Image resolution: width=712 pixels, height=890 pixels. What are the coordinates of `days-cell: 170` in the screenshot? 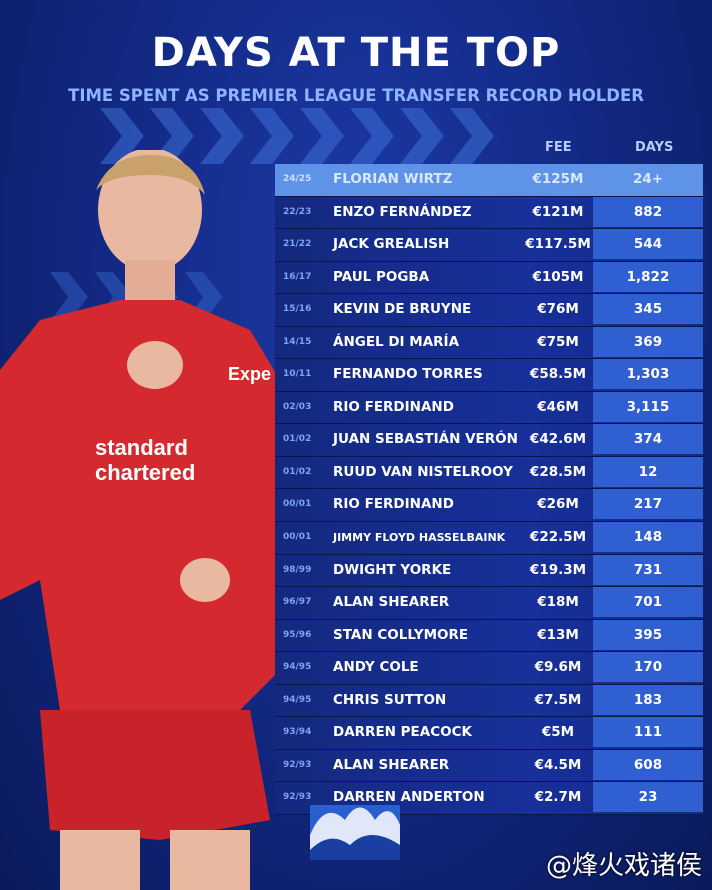 It's located at (648, 667).